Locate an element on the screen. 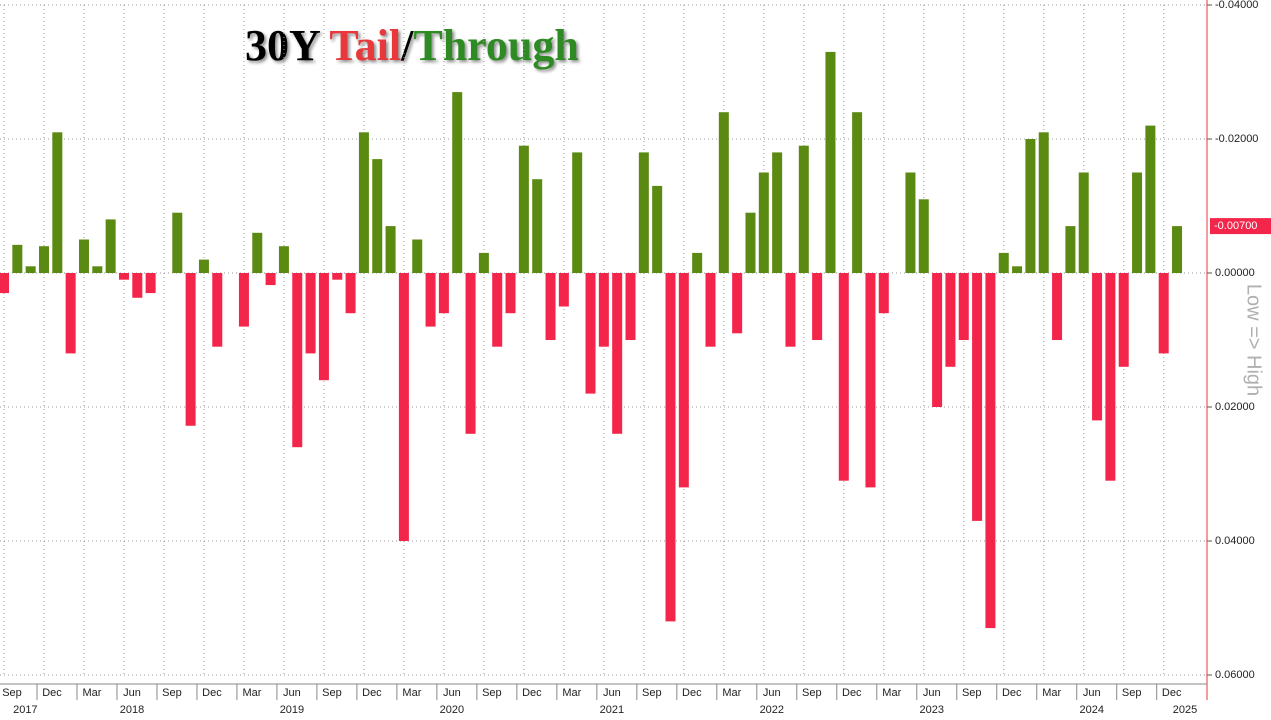 The height and width of the screenshot is (720, 1271). title-part: / is located at coordinates (407, 45).